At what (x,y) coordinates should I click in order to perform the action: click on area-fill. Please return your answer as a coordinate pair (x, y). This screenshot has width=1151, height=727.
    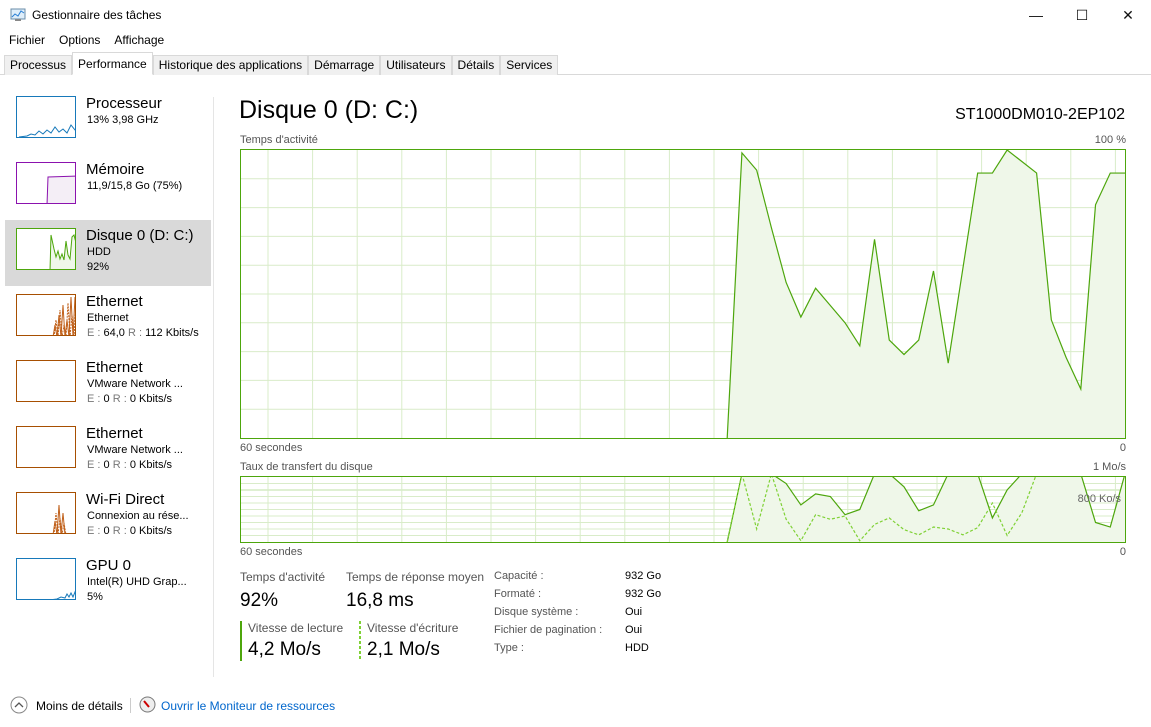
    Looking at the image, I should click on (926, 509).